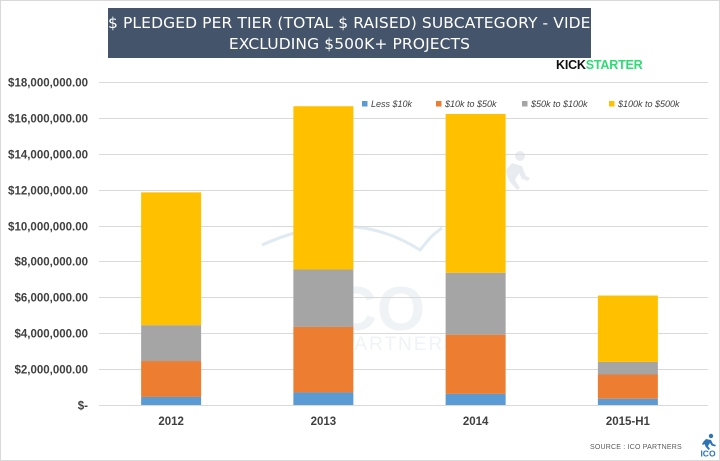  Describe the element at coordinates (48, 84) in the screenshot. I see `y-tick-label: $18,000,000.00` at that location.